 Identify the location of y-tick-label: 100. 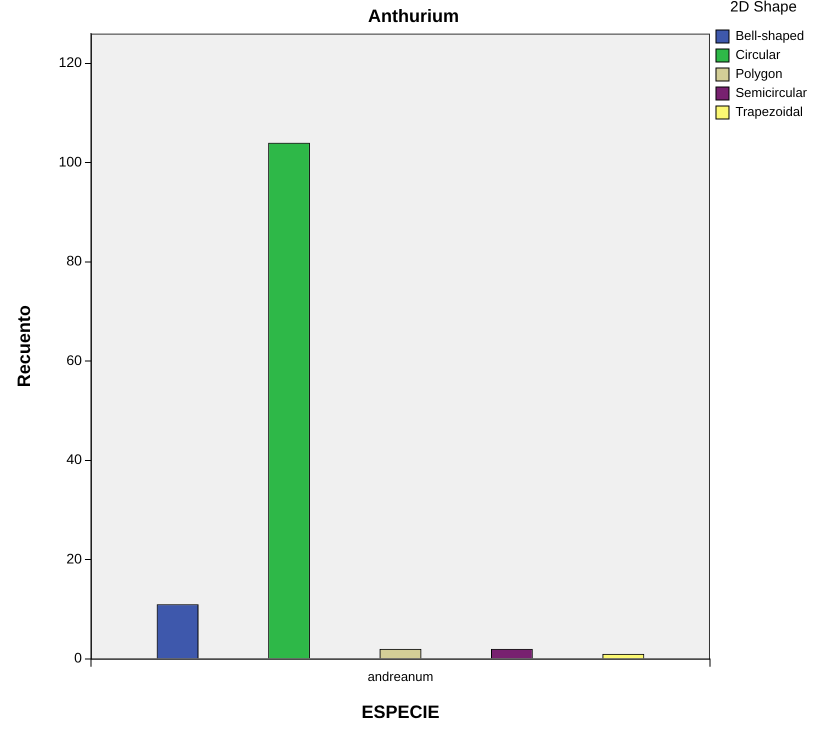
(70, 161).